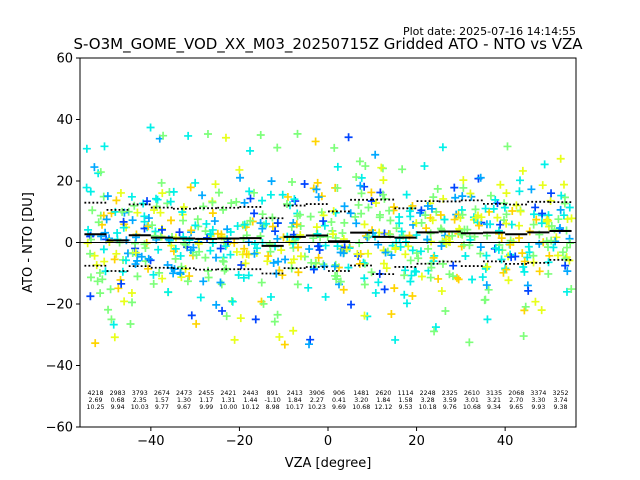 The image size is (640, 480). I want to click on x-tick-label: 0, so click(328, 441).